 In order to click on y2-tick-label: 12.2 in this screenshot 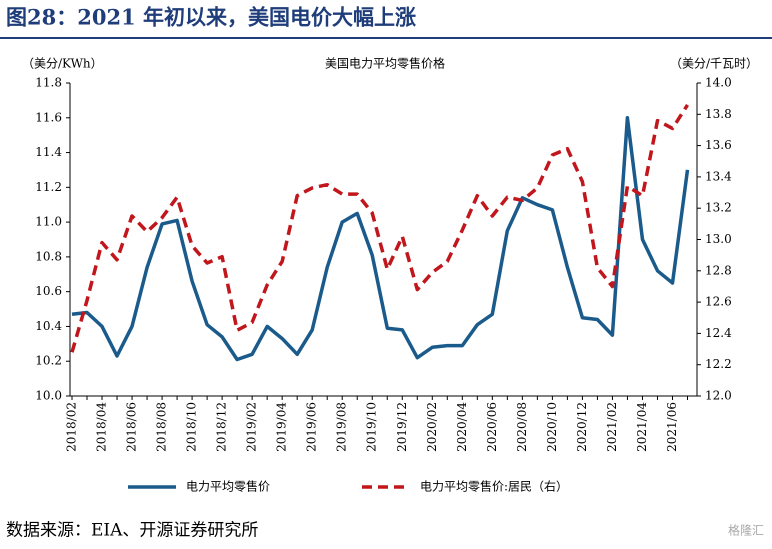, I will do `click(718, 364)`.